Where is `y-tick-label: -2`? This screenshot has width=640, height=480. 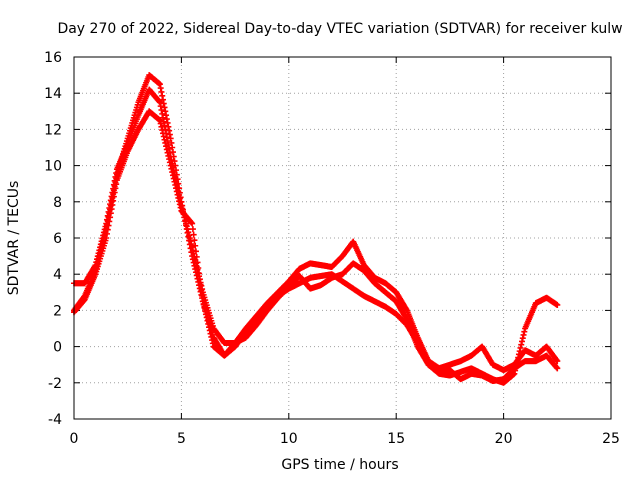 y-tick-label: -2 is located at coordinates (55, 384).